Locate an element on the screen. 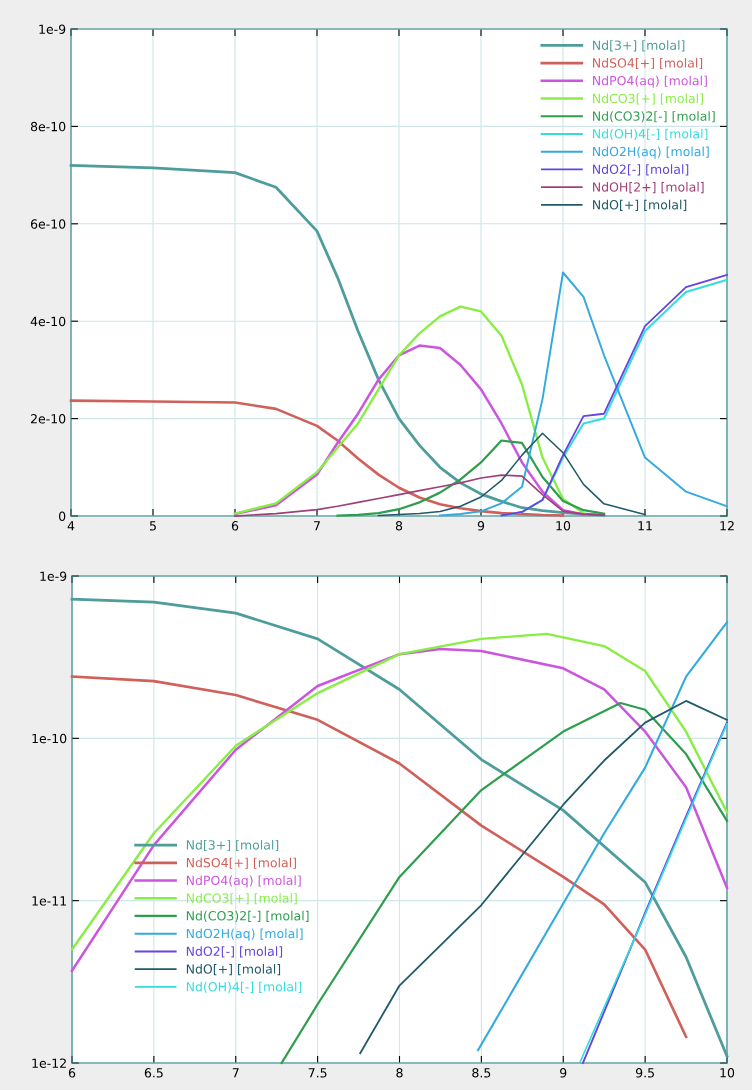  y-tick-label: 6e-10 is located at coordinates (48, 224).